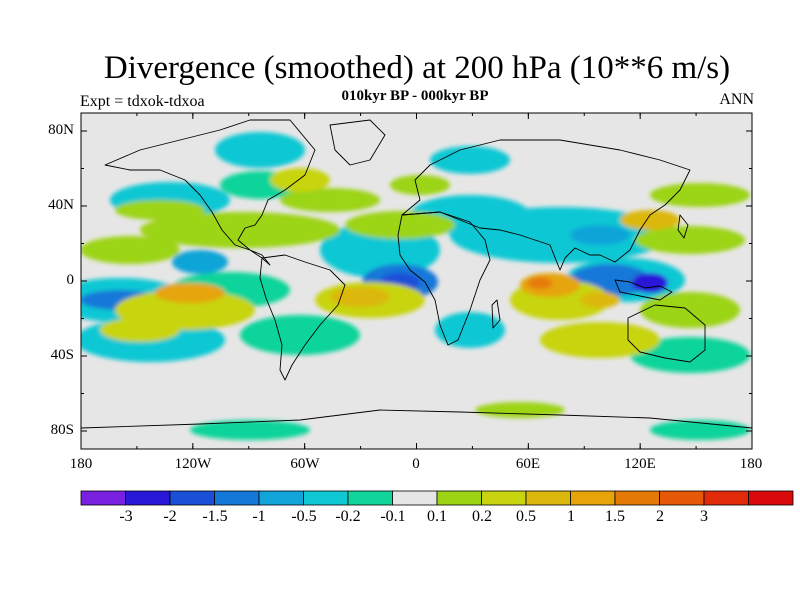  Describe the element at coordinates (415, 96) in the screenshot. I see `chart-subtitle: 010kyr BP - 000kyr BP` at that location.